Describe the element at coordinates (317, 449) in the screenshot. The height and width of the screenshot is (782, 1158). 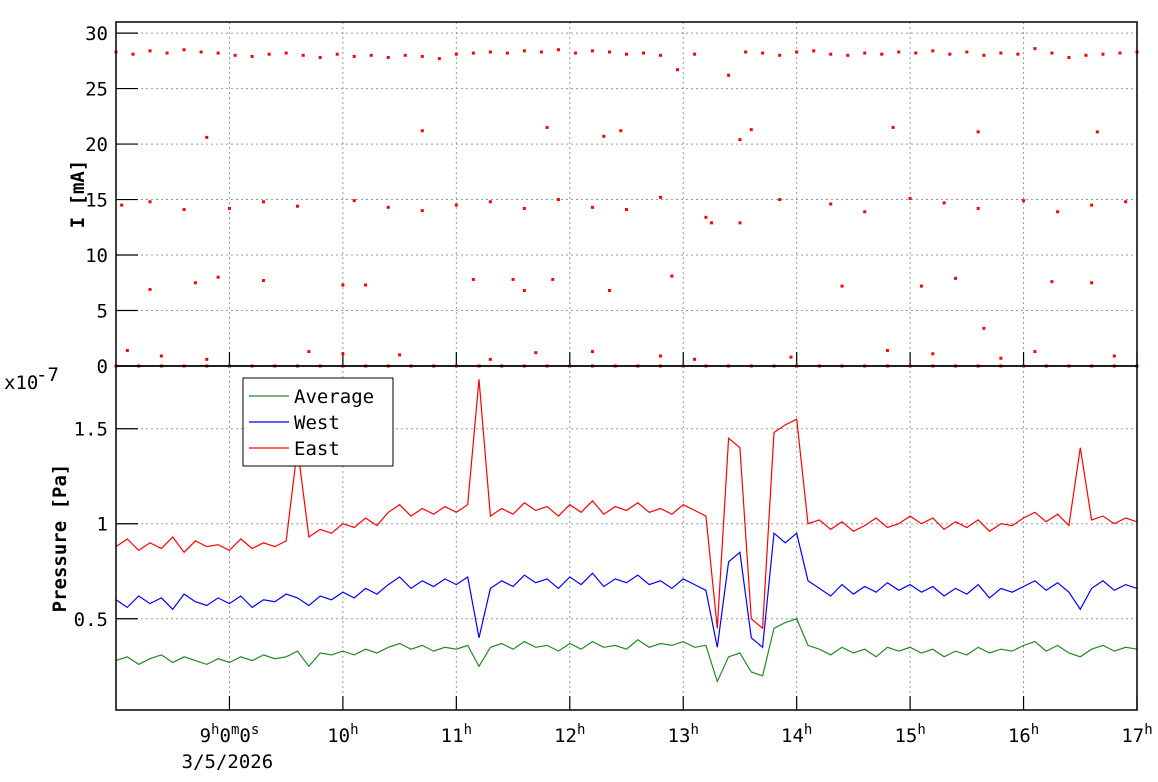
I see `legend-label: East` at that location.